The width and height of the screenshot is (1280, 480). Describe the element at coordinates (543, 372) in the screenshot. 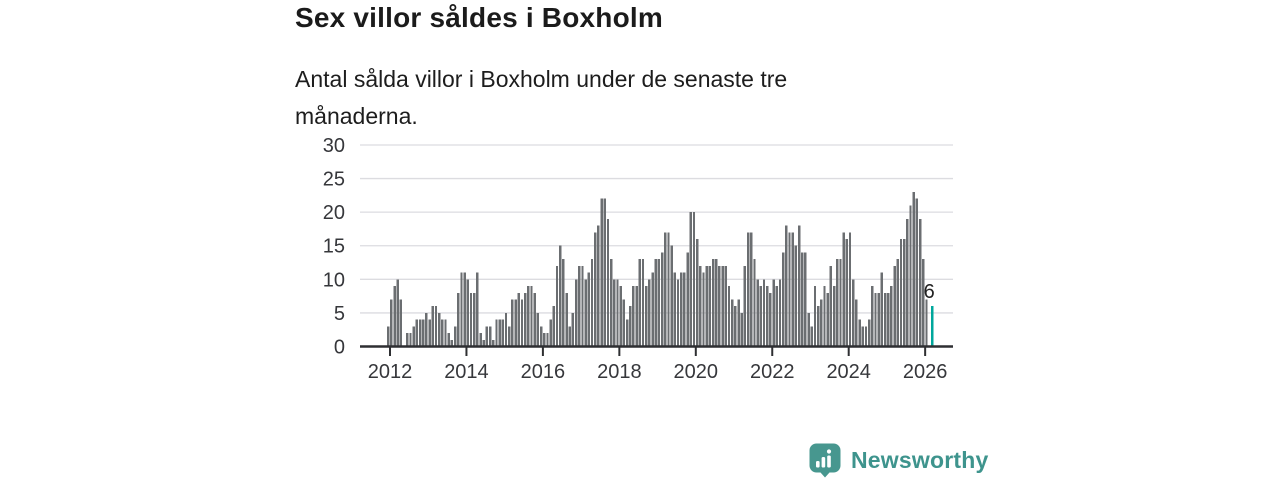

I see `x-axis-tick-label: 2016` at that location.